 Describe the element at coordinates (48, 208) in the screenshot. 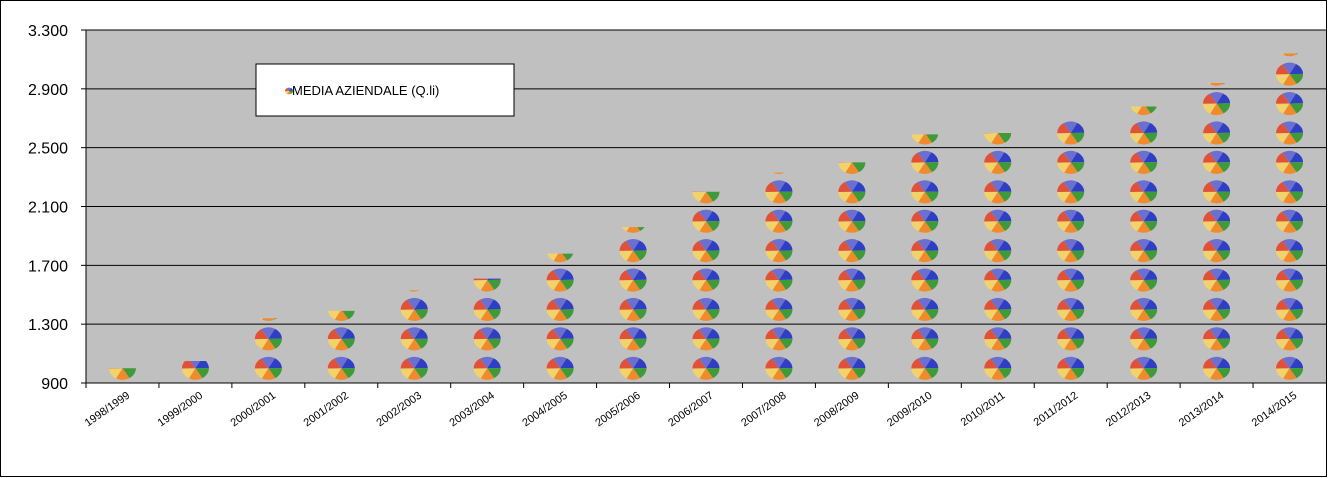

I see `y-tick-label: 2.100` at that location.